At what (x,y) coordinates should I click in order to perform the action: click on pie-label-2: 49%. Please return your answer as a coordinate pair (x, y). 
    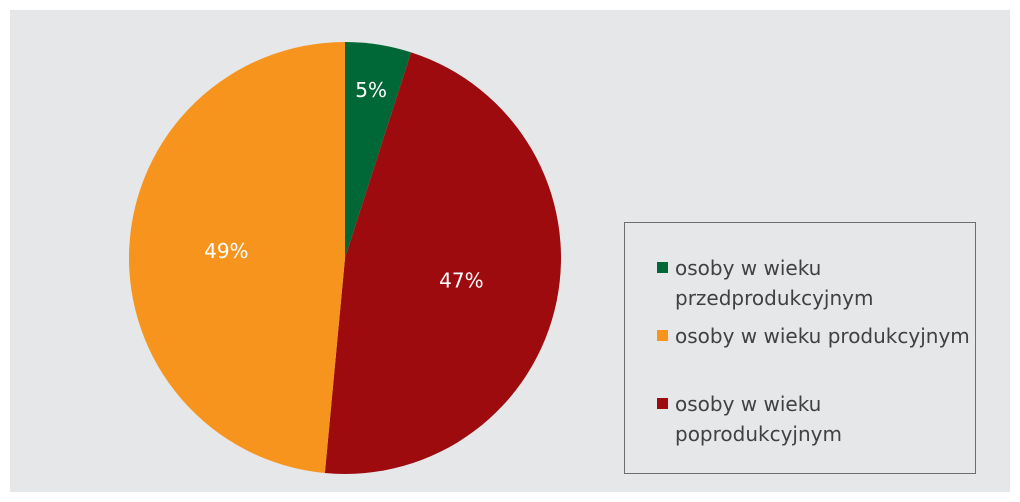
    Looking at the image, I should click on (226, 251).